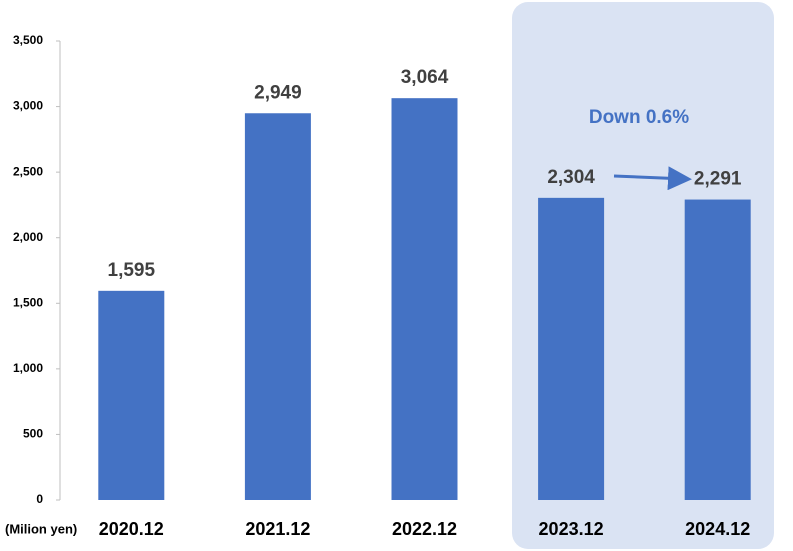 The width and height of the screenshot is (793, 551). What do you see at coordinates (571, 529) in the screenshot?
I see `x-tick-label: 2023.12` at bounding box center [571, 529].